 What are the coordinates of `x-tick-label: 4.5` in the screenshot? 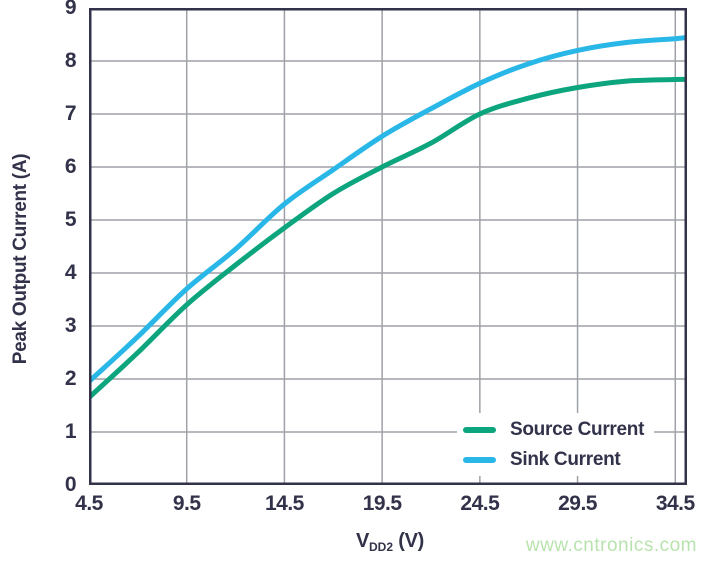 It's located at (89, 503).